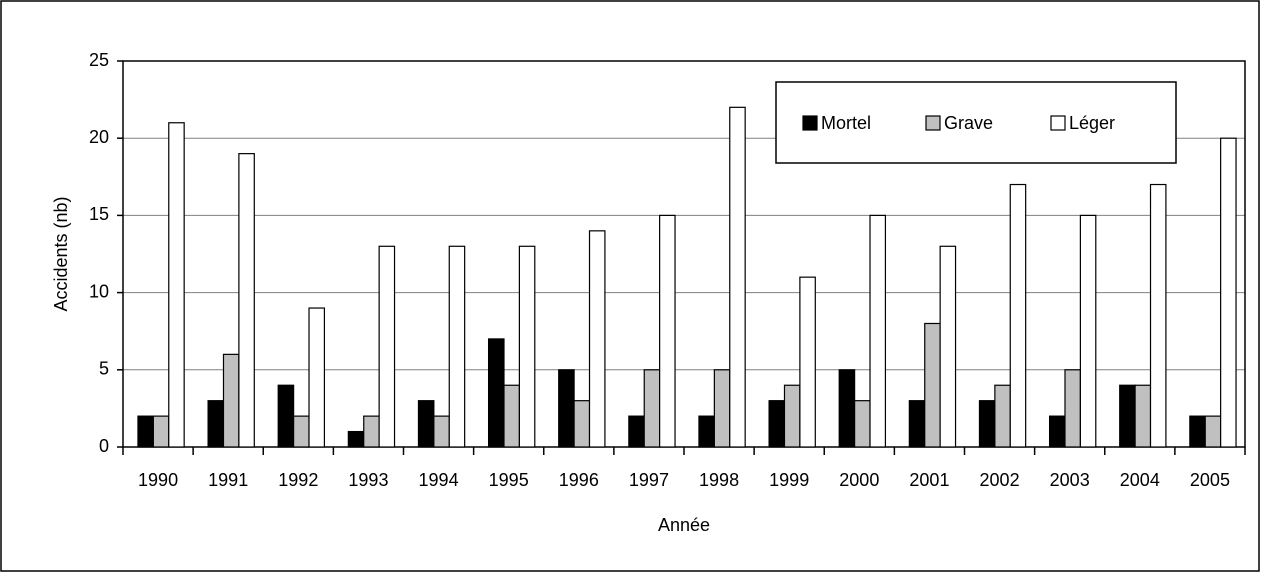  Describe the element at coordinates (859, 480) in the screenshot. I see `x-tick-label: 2000` at that location.